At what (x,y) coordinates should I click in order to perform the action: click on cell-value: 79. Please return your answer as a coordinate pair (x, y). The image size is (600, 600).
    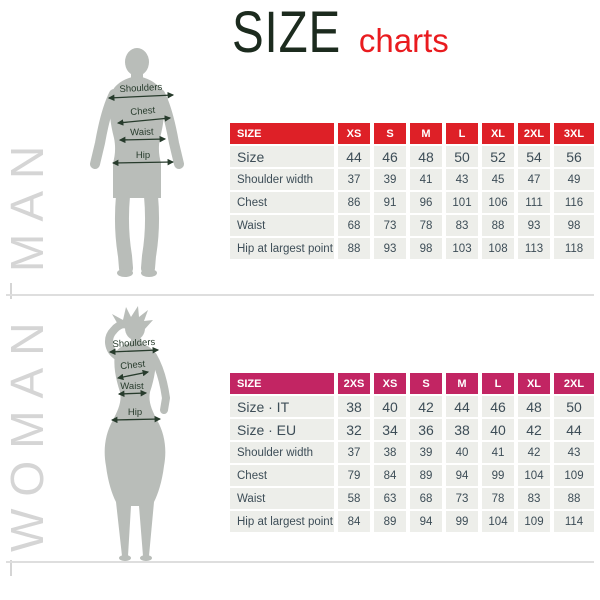
    Looking at the image, I should click on (354, 475).